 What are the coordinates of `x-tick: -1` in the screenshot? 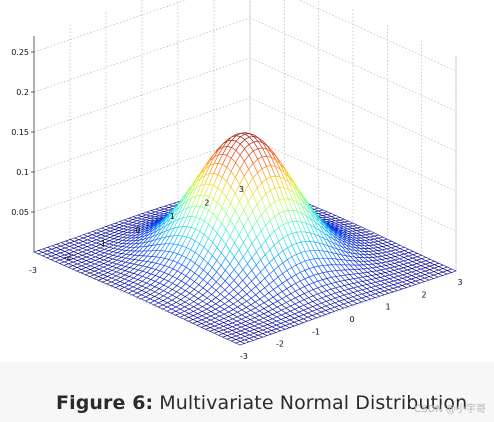 It's located at (316, 331).